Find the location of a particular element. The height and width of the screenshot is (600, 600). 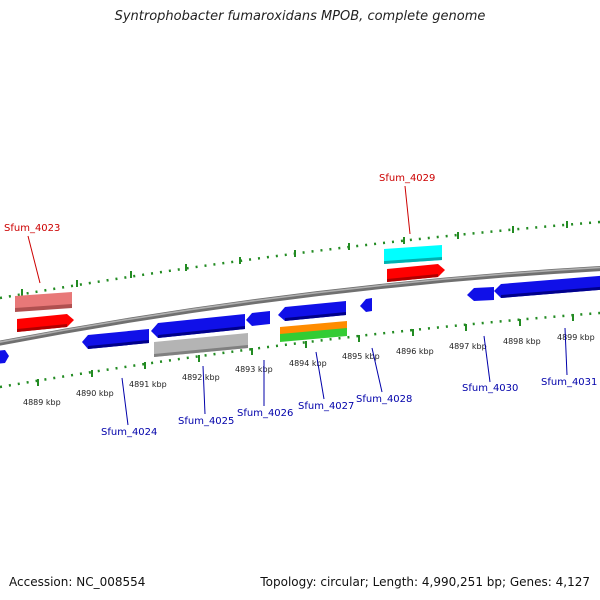

gene-blue-sfum4030 is located at coordinates (480, 294).